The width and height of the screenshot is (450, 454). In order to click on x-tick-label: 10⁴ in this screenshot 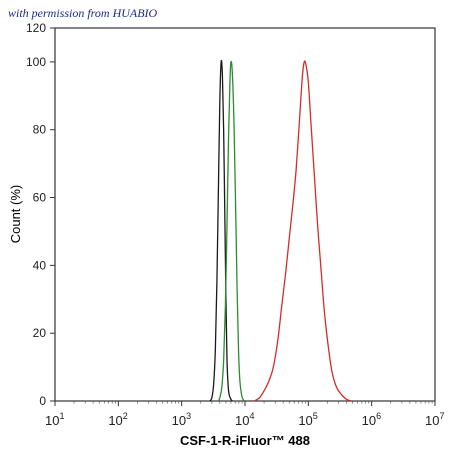, I will do `click(244, 419)`.